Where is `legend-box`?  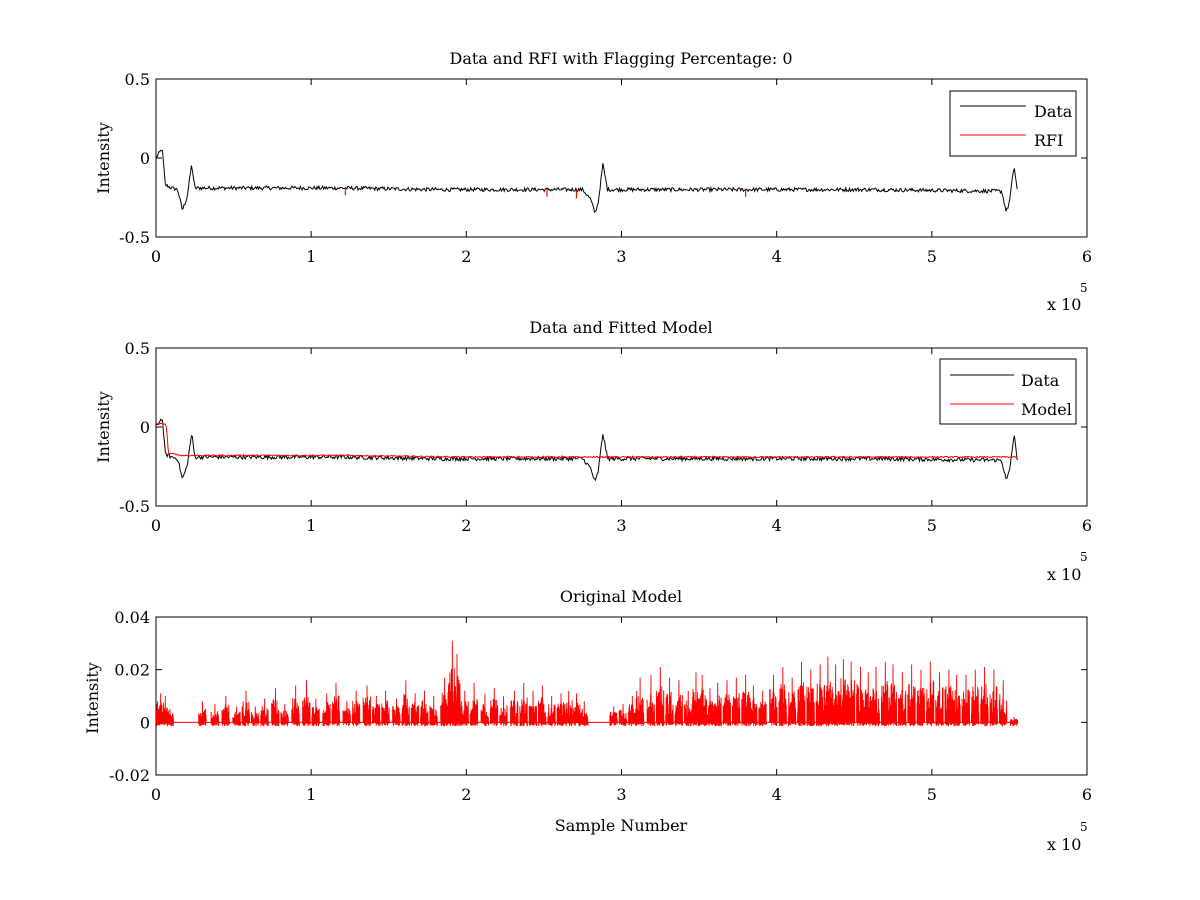
legend-box is located at coordinates (1008, 391).